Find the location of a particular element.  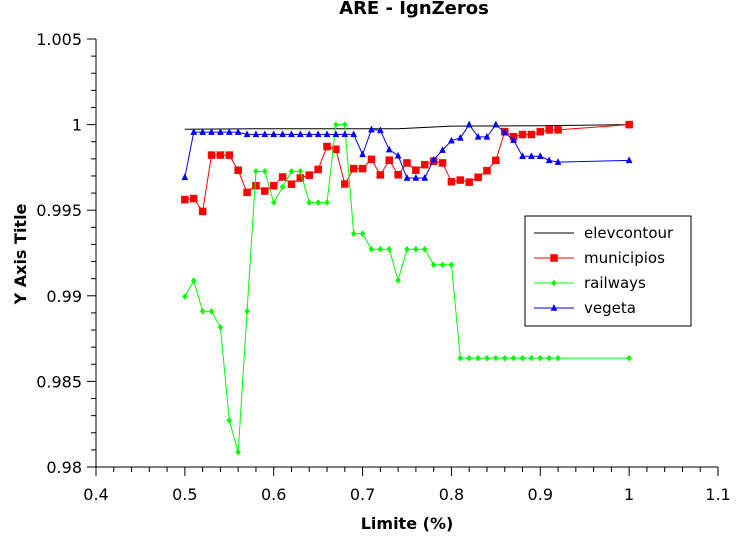

legend-item-vegeta: vegeta is located at coordinates (585, 308).